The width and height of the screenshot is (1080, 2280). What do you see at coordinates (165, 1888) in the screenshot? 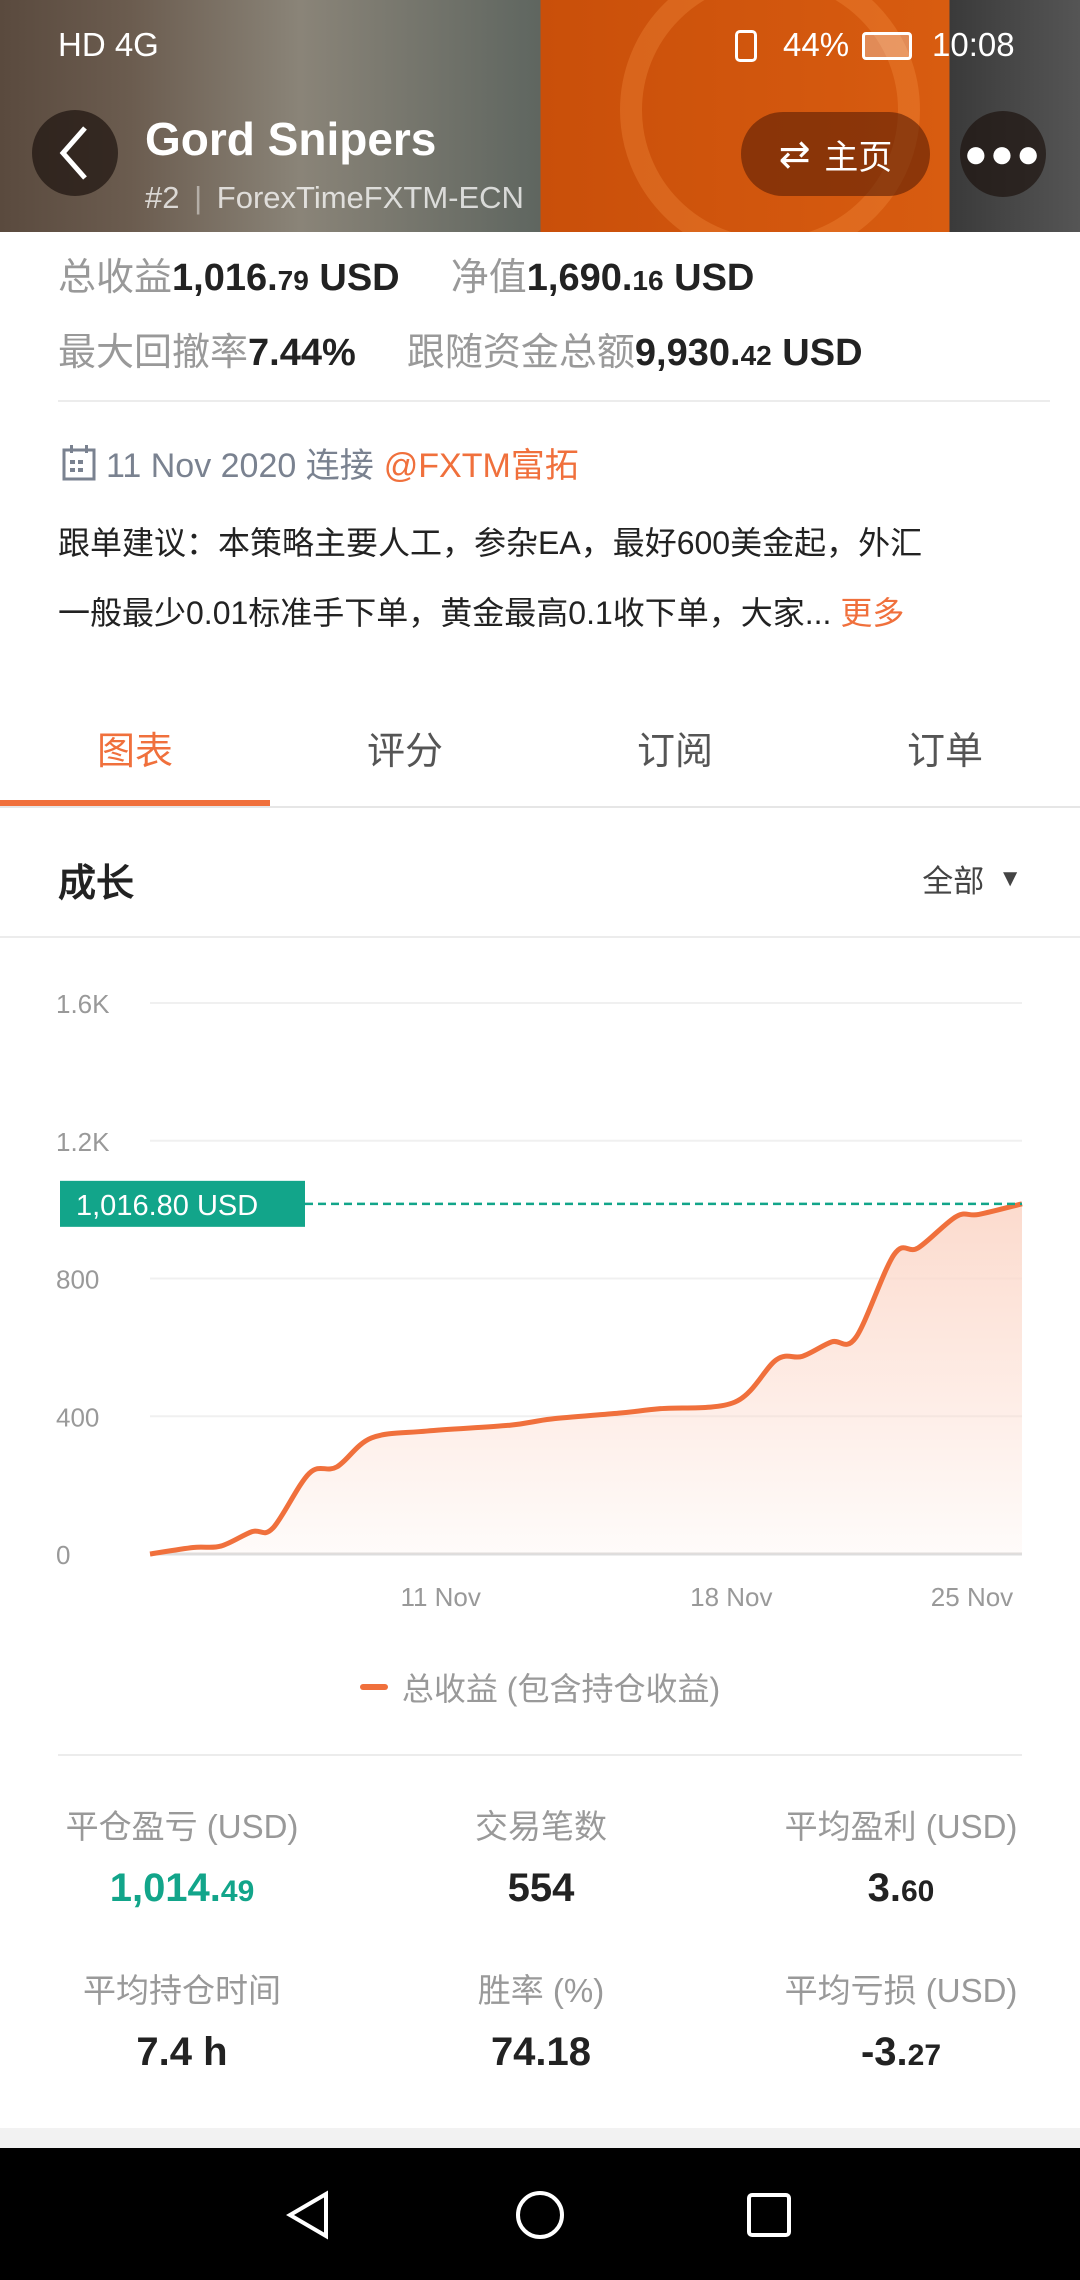
I see `stat-value-int: 1,014.` at bounding box center [165, 1888].